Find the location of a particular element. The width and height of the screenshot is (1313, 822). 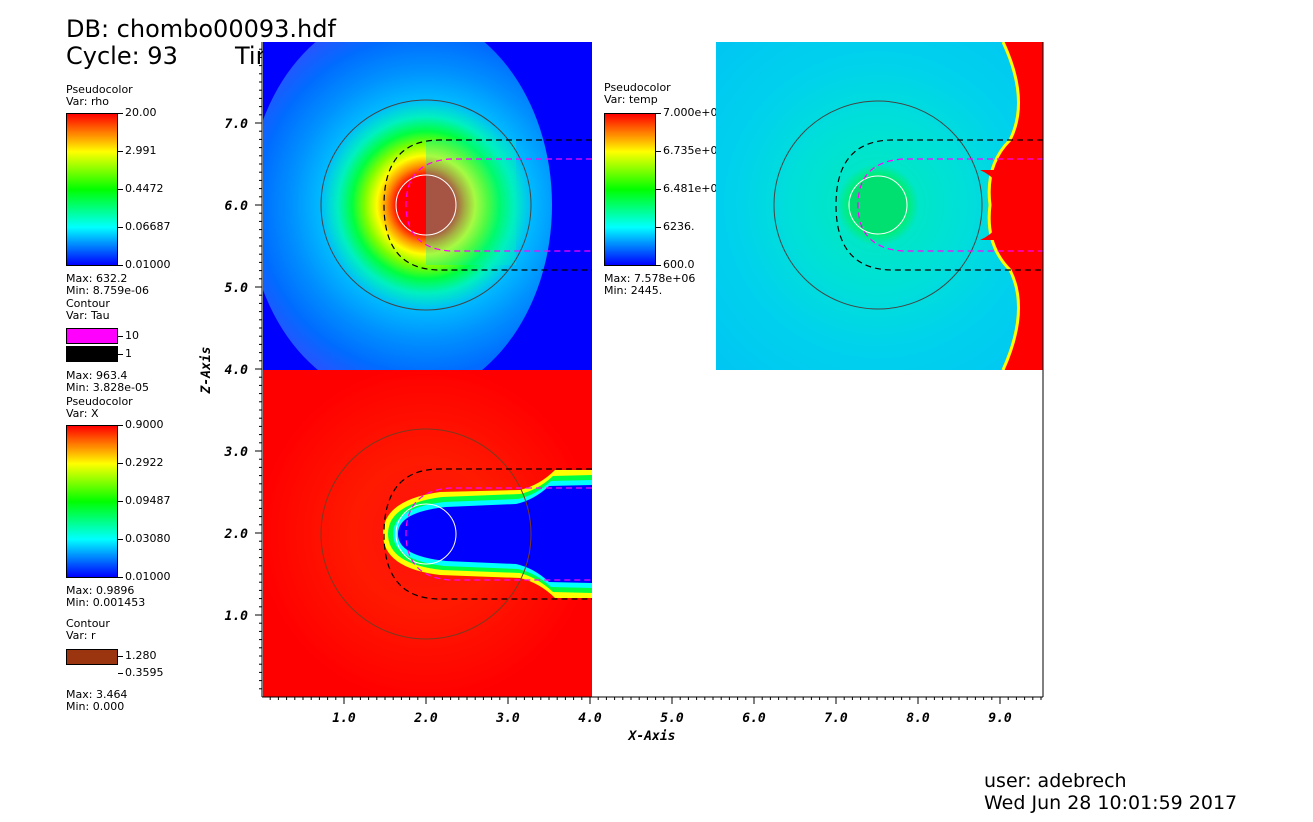

colorbar-tick-label: 0.9000 is located at coordinates (144, 424).